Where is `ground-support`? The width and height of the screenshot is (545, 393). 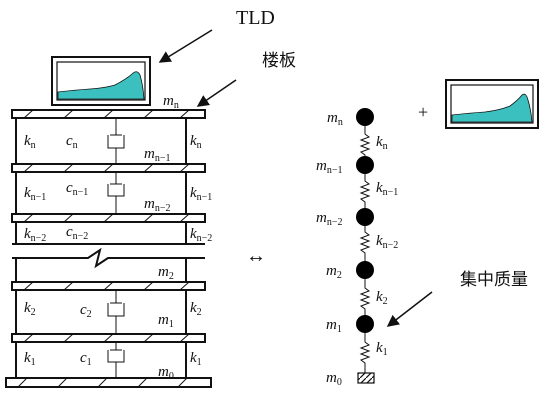 ground-support is located at coordinates (366, 378).